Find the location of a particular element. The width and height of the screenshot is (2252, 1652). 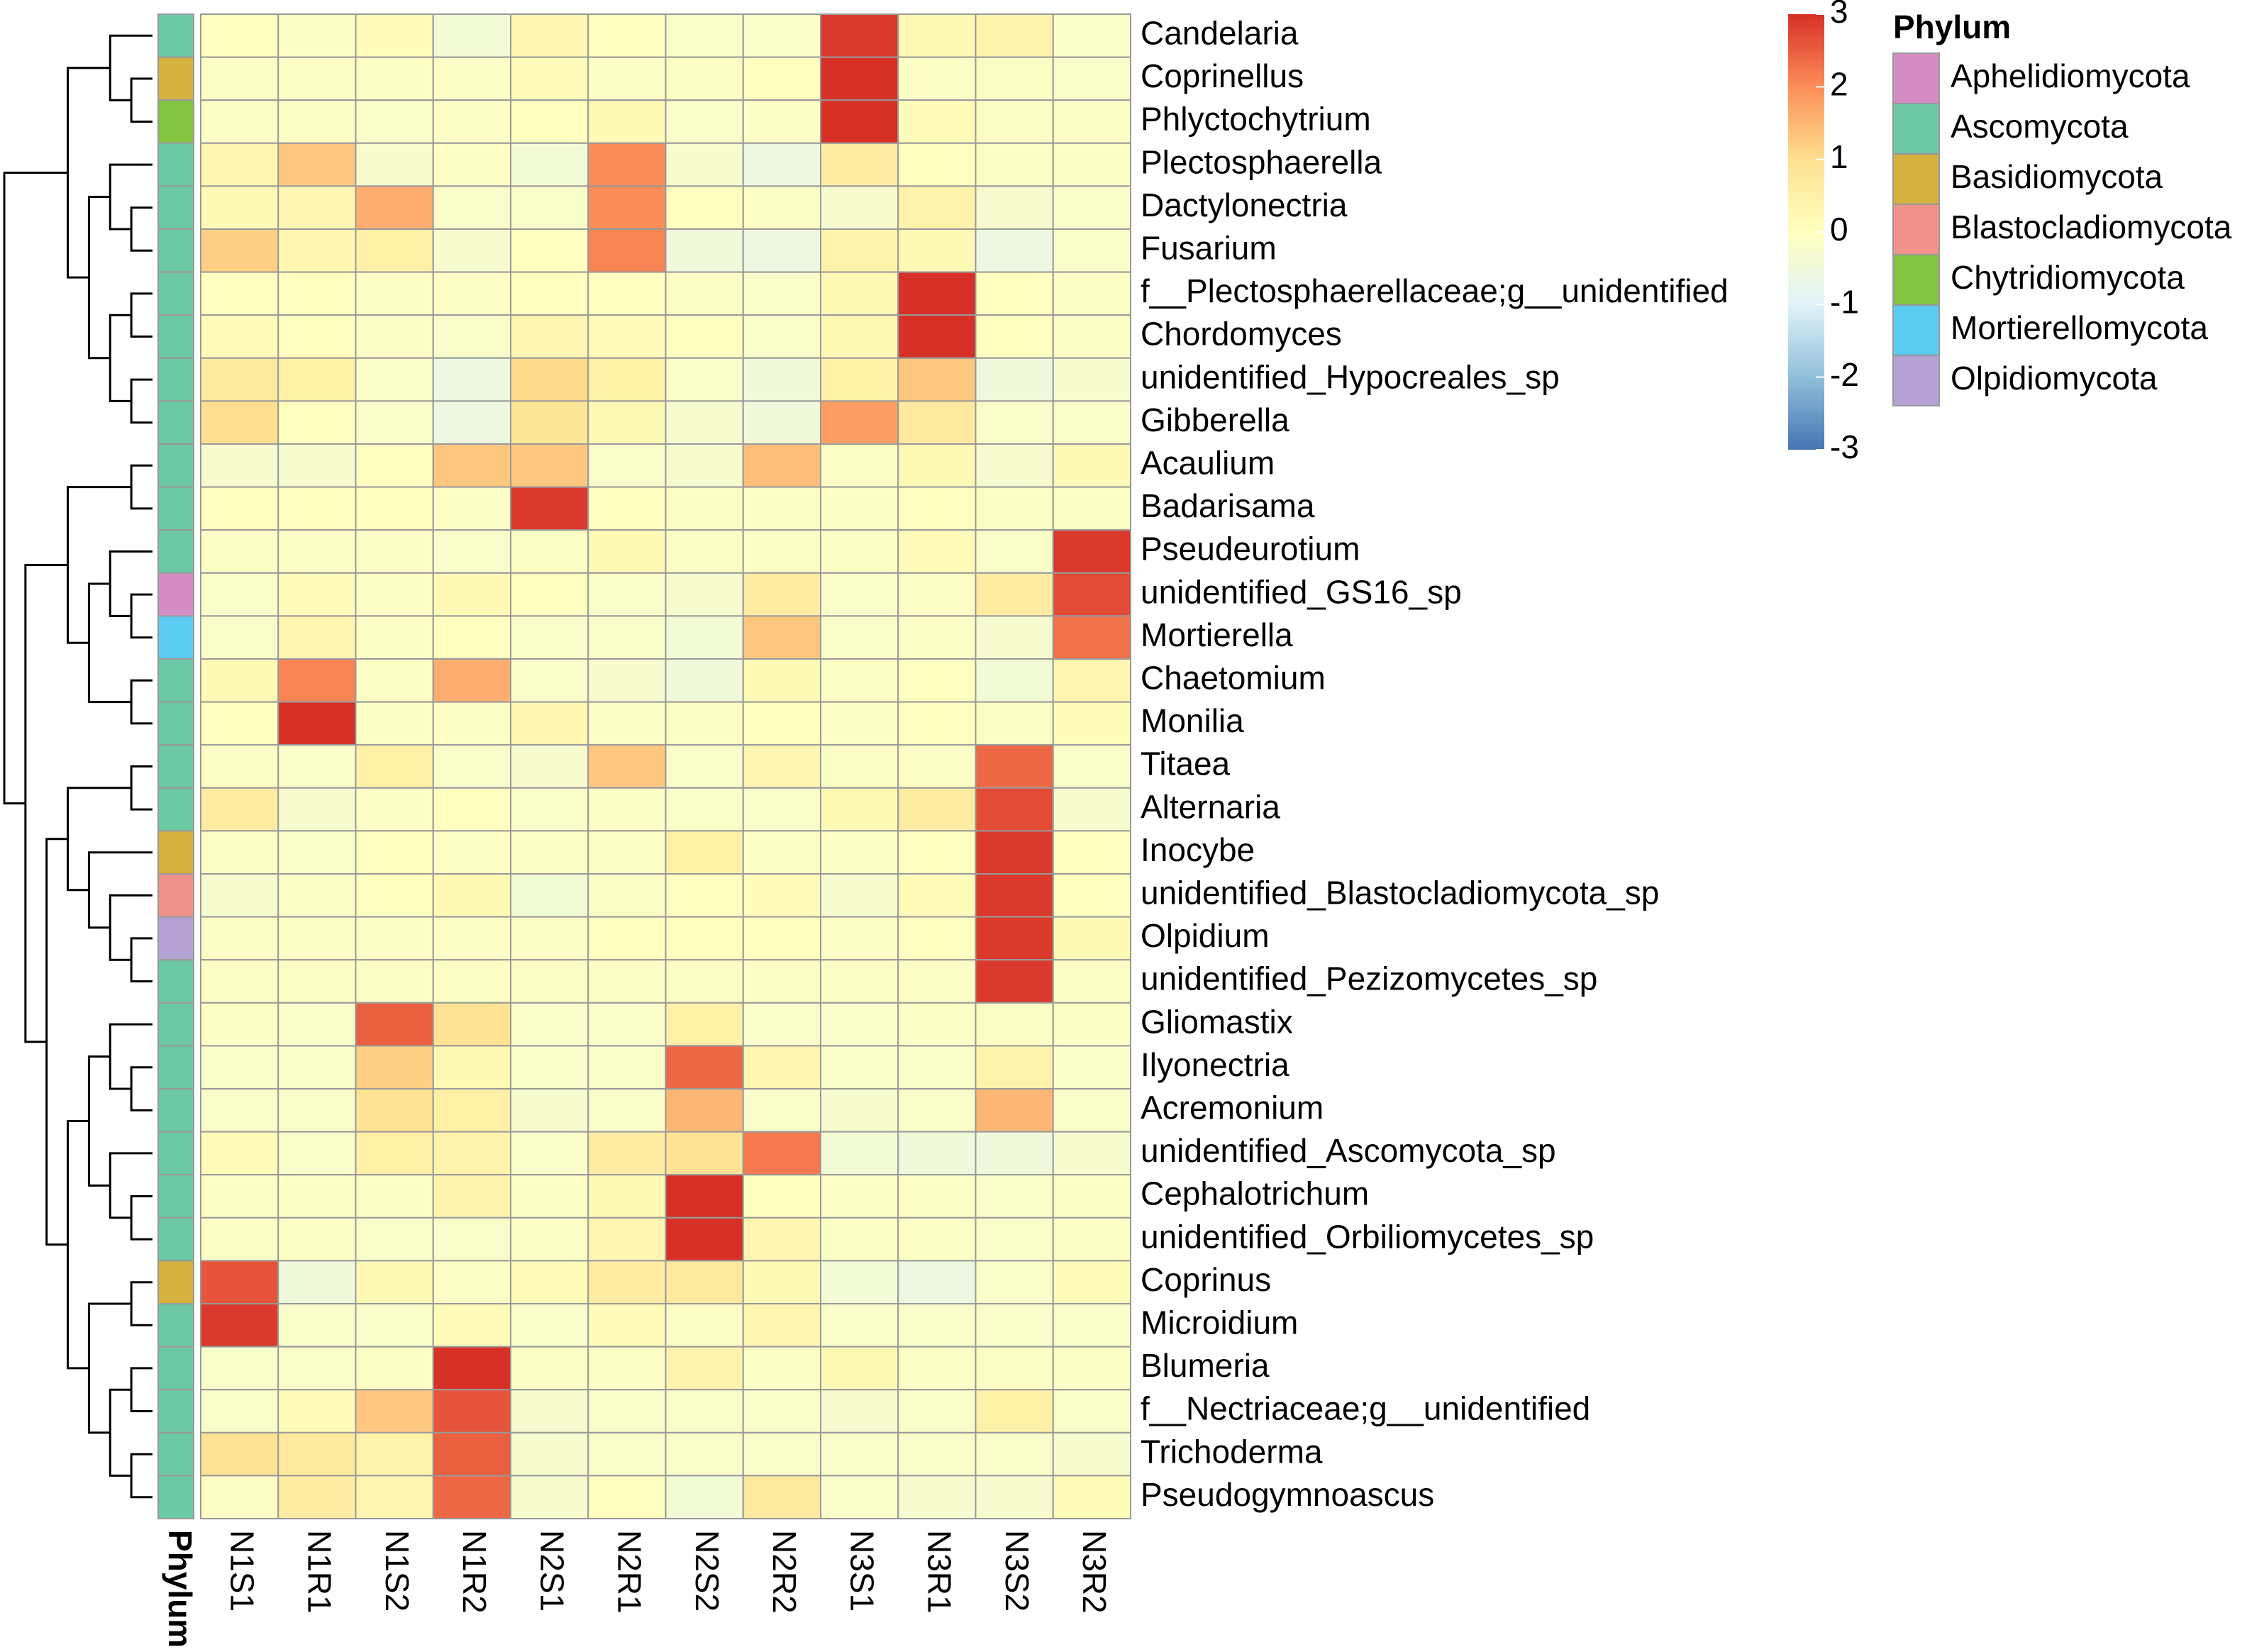

column-label: N3S1 is located at coordinates (861, 1571).